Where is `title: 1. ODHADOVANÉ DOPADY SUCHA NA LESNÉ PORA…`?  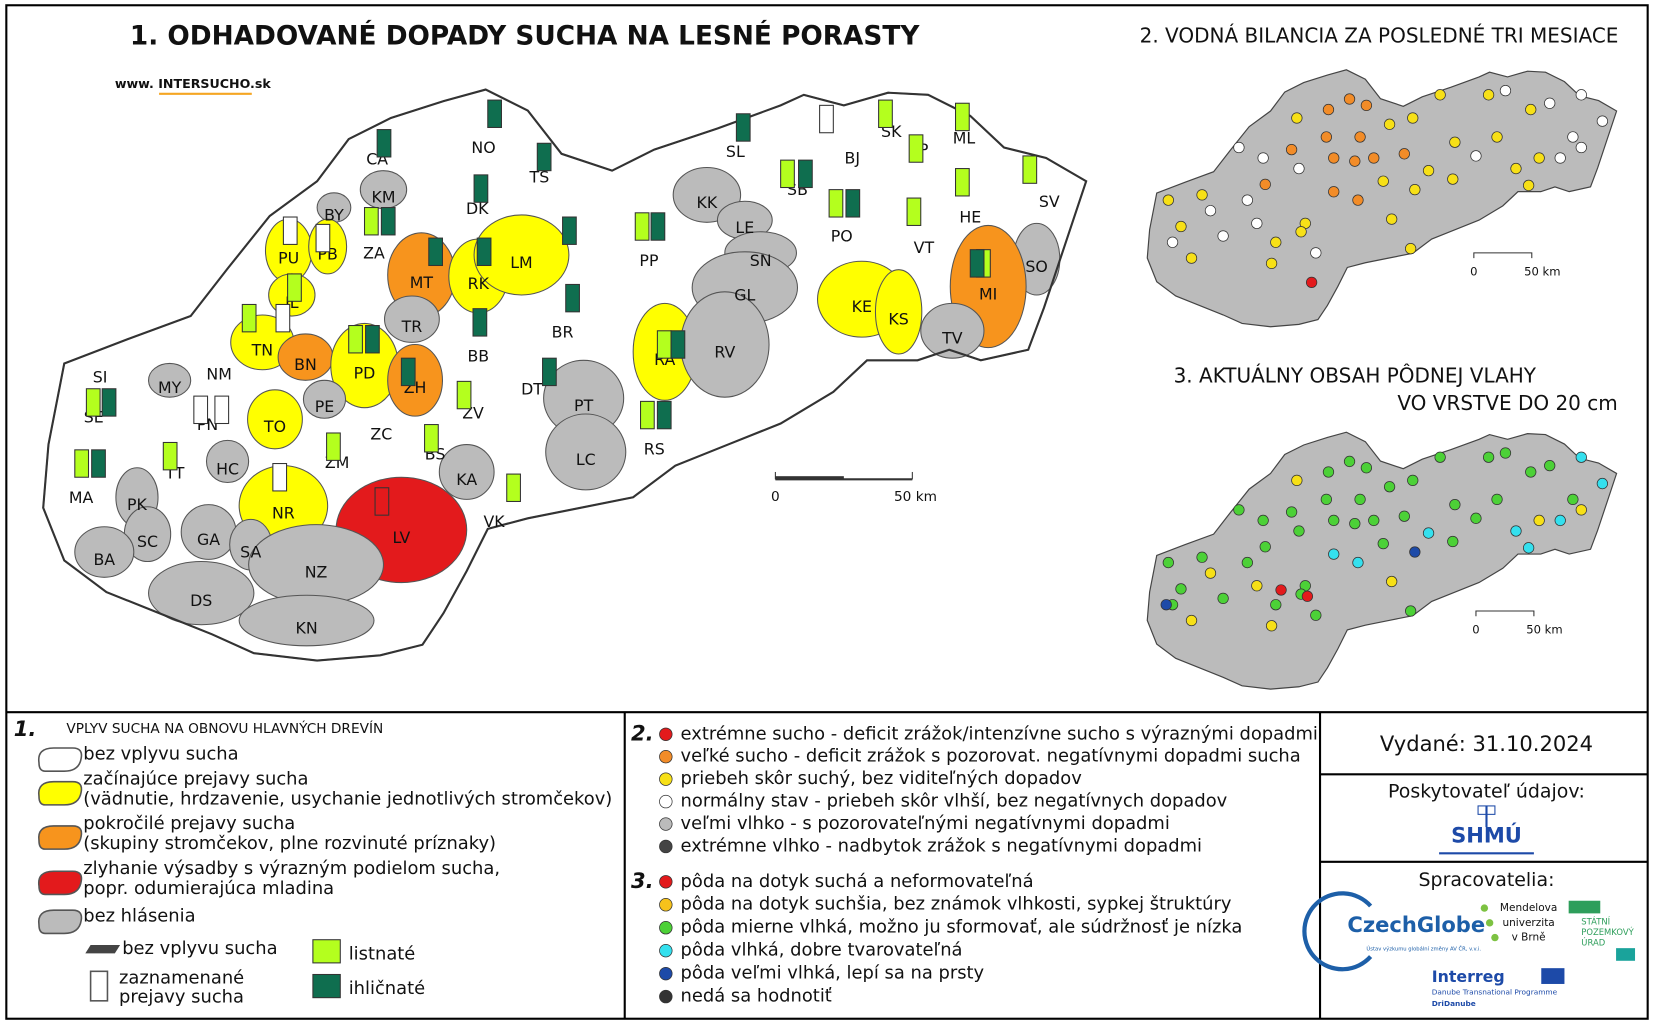
title: 1. ODHADOVANÉ DOPADY SUCHA NA LESNÉ PORA… is located at coordinates (525, 35).